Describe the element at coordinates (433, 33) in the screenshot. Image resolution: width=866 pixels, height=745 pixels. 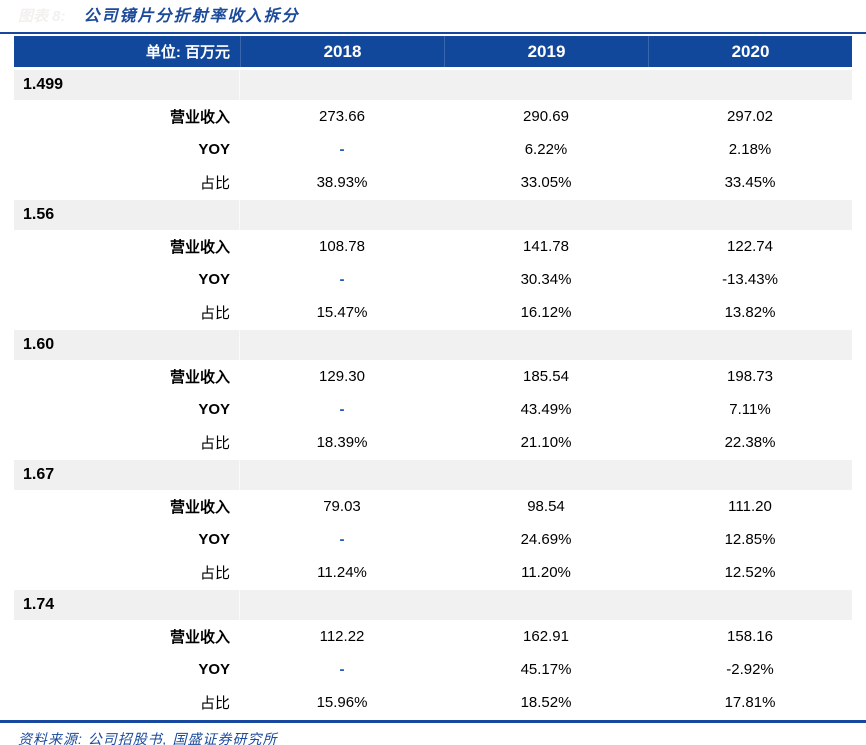
I see `top-rule` at that location.